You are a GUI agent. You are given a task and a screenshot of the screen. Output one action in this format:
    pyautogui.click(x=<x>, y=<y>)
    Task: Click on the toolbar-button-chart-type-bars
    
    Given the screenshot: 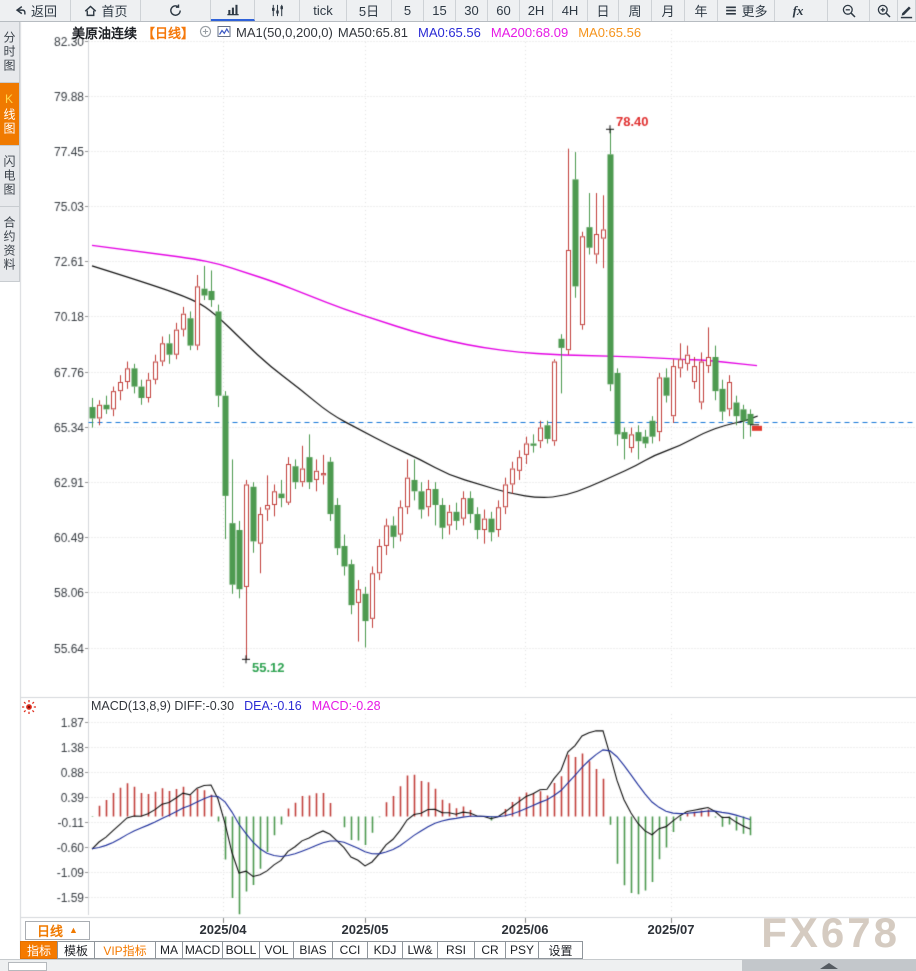 What is the action you would take?
    pyautogui.click(x=233, y=10)
    